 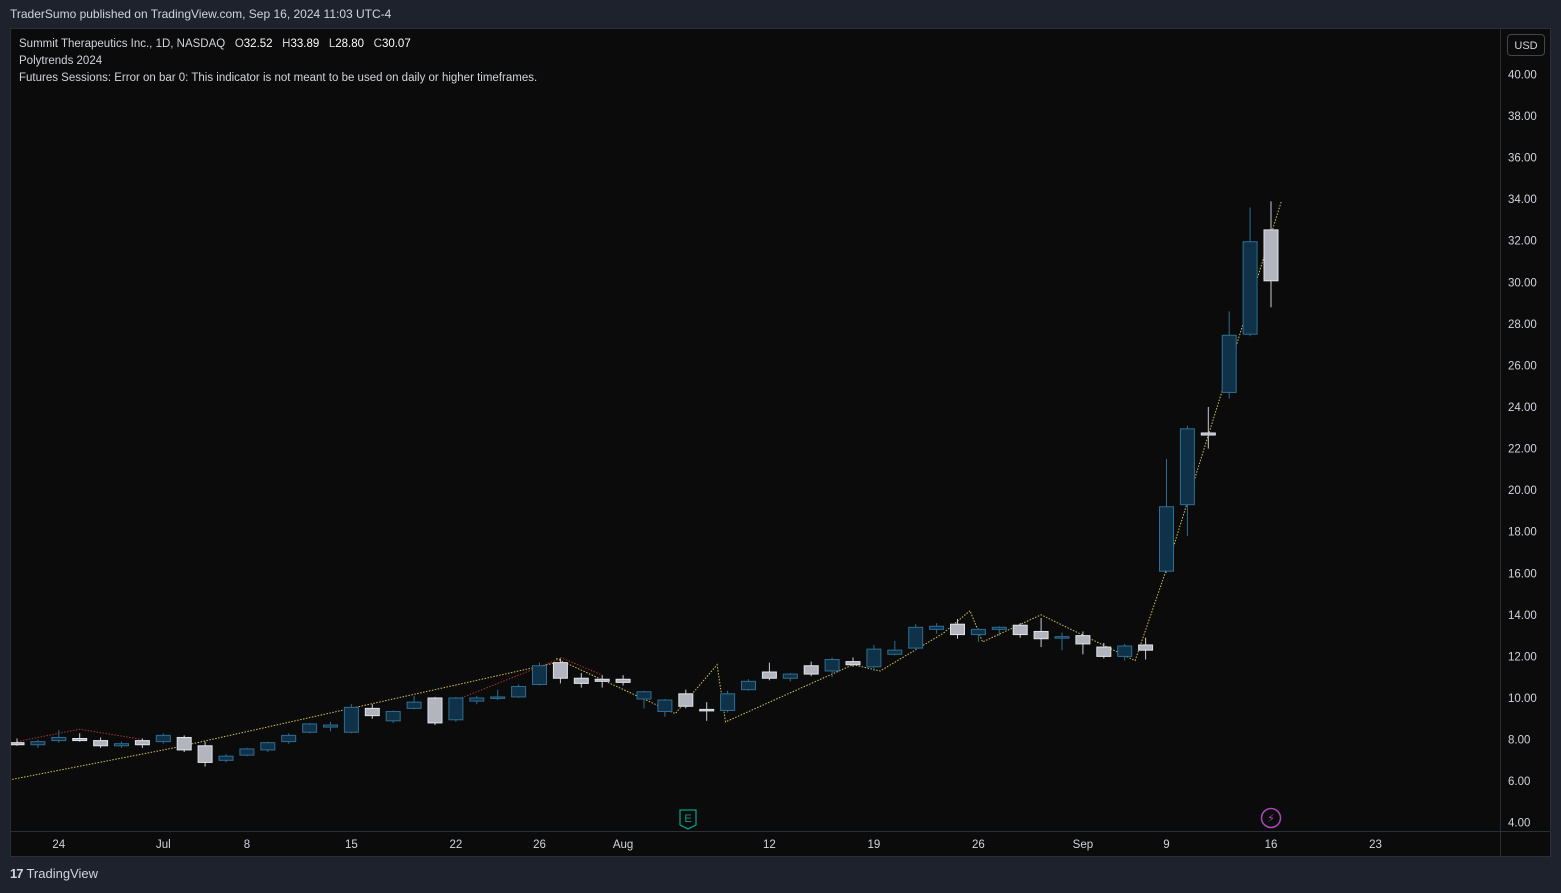 What do you see at coordinates (1375, 845) in the screenshot?
I see `x-tick-label: 23` at bounding box center [1375, 845].